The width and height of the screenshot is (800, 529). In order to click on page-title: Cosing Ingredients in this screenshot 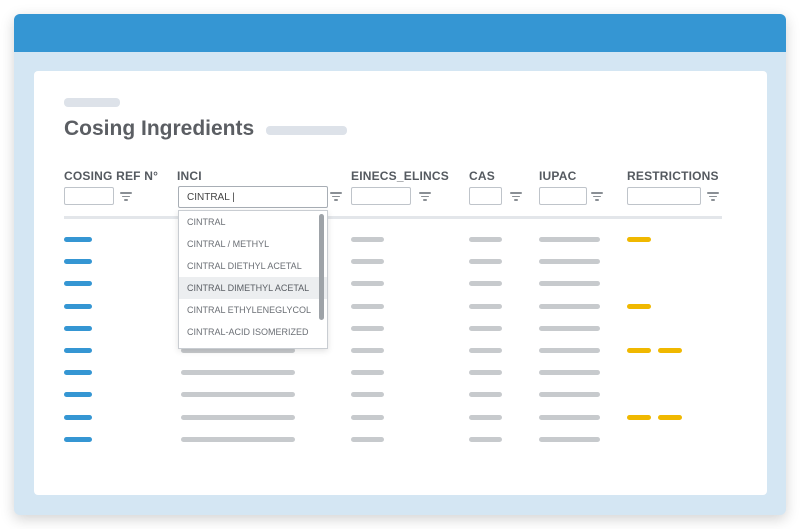, I will do `click(159, 128)`.